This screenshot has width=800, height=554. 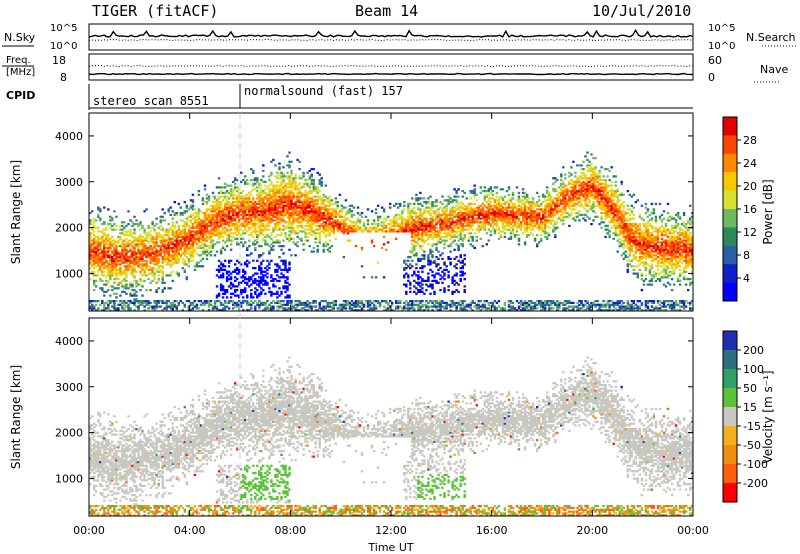 I want to click on date-title: 10/Jul/2010, so click(x=641, y=11).